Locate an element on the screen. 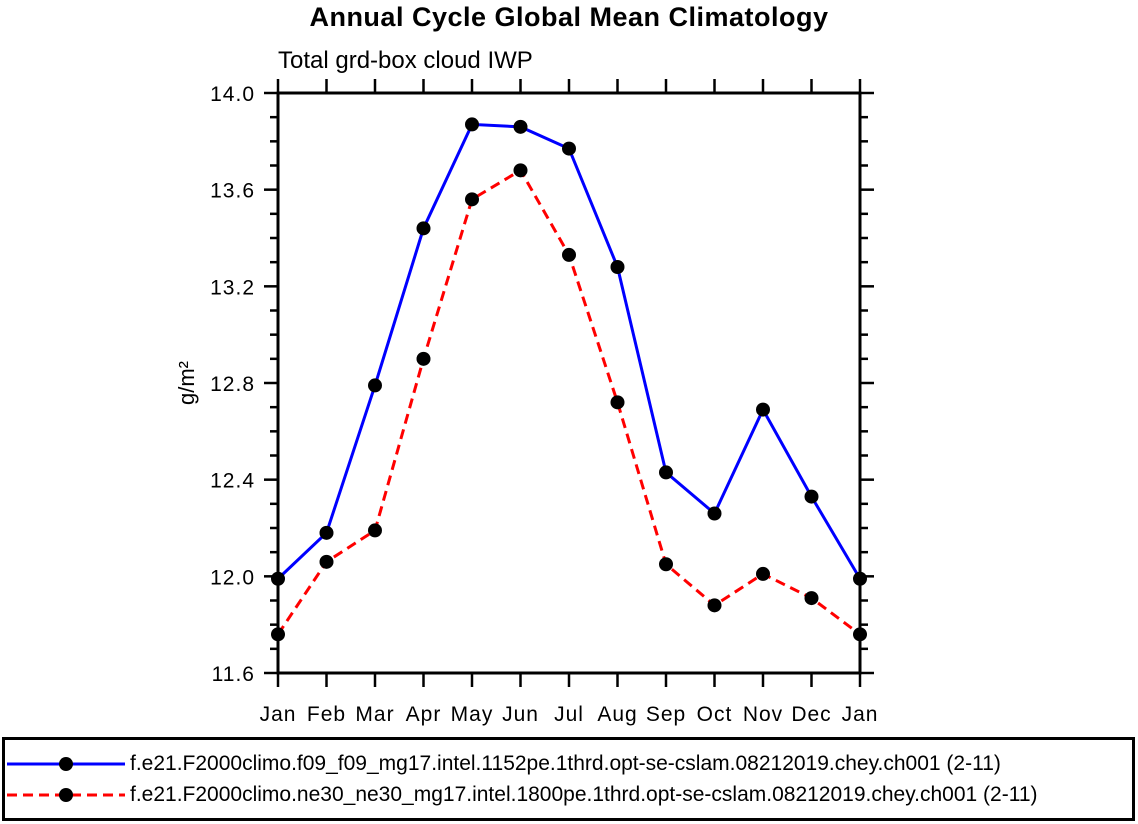 Image resolution: width=1138 pixels, height=824 pixels. x-tick-label: Dec is located at coordinates (811, 714).